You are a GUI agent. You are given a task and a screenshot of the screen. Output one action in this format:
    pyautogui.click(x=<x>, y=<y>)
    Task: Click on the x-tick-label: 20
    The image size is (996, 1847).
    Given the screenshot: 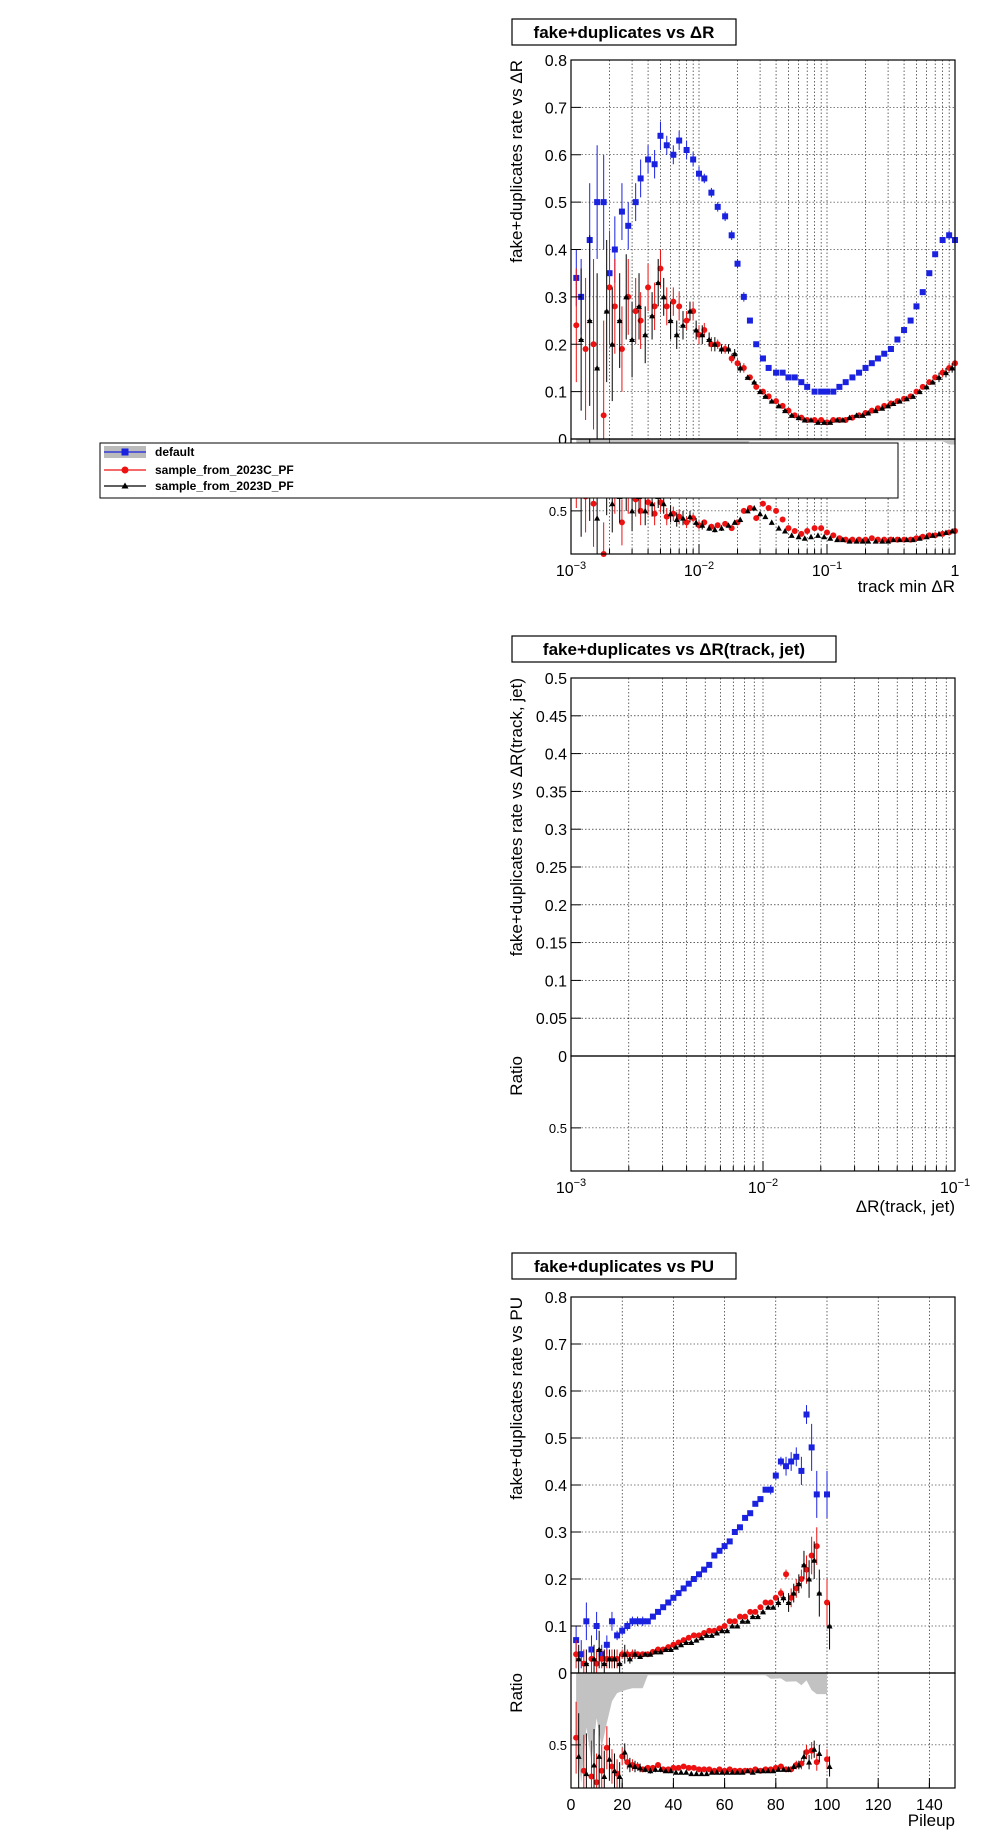 What is the action you would take?
    pyautogui.click(x=622, y=1805)
    